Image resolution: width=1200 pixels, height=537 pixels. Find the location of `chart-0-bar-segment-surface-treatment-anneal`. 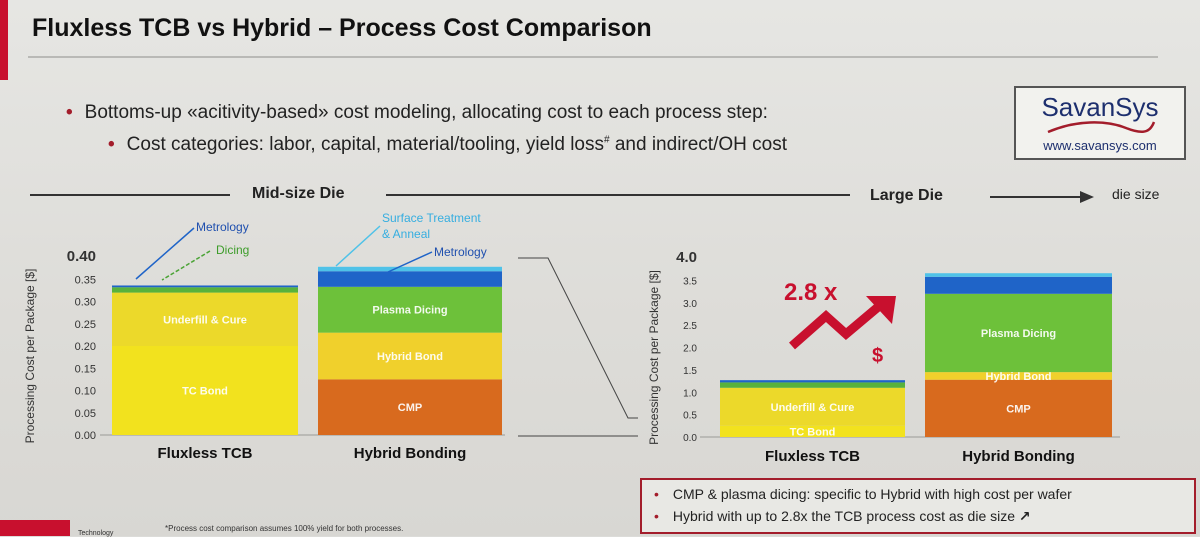

chart-0-bar-segment-surface-treatment-anneal is located at coordinates (410, 269).